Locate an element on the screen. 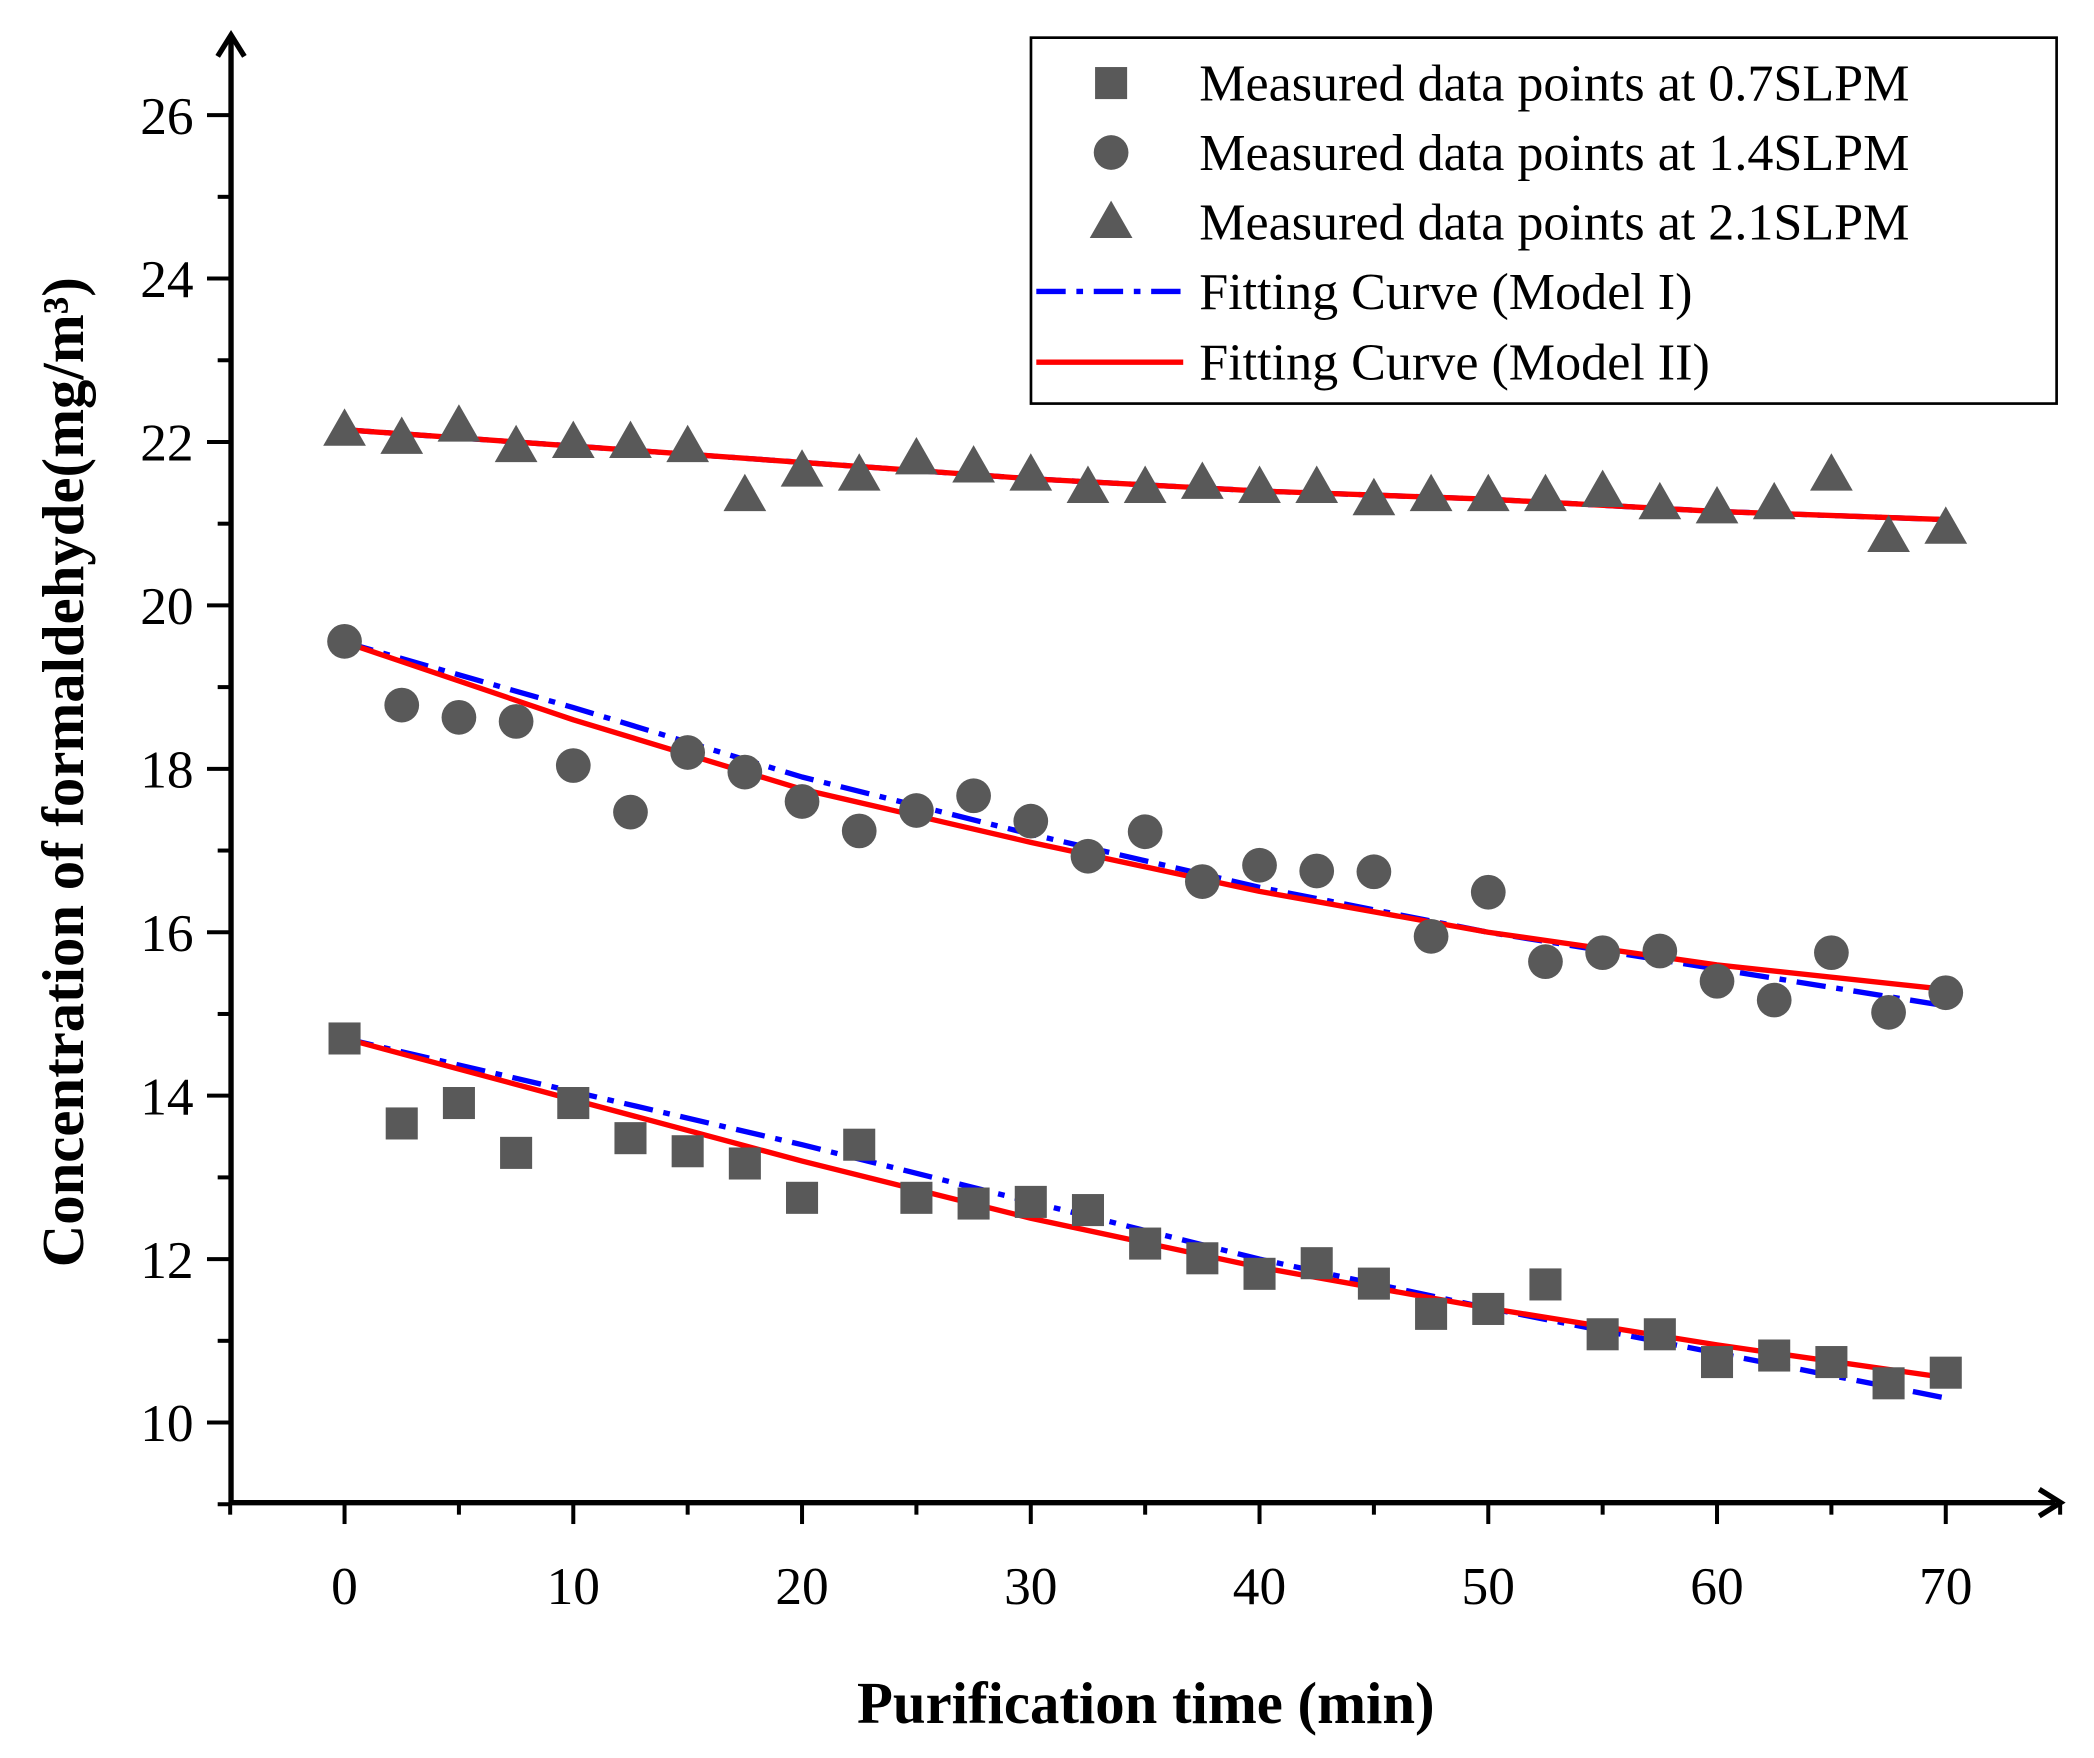 The height and width of the screenshot is (1758, 2094). legend-label: Measured data points at 1.4SLPM is located at coordinates (1554, 153).